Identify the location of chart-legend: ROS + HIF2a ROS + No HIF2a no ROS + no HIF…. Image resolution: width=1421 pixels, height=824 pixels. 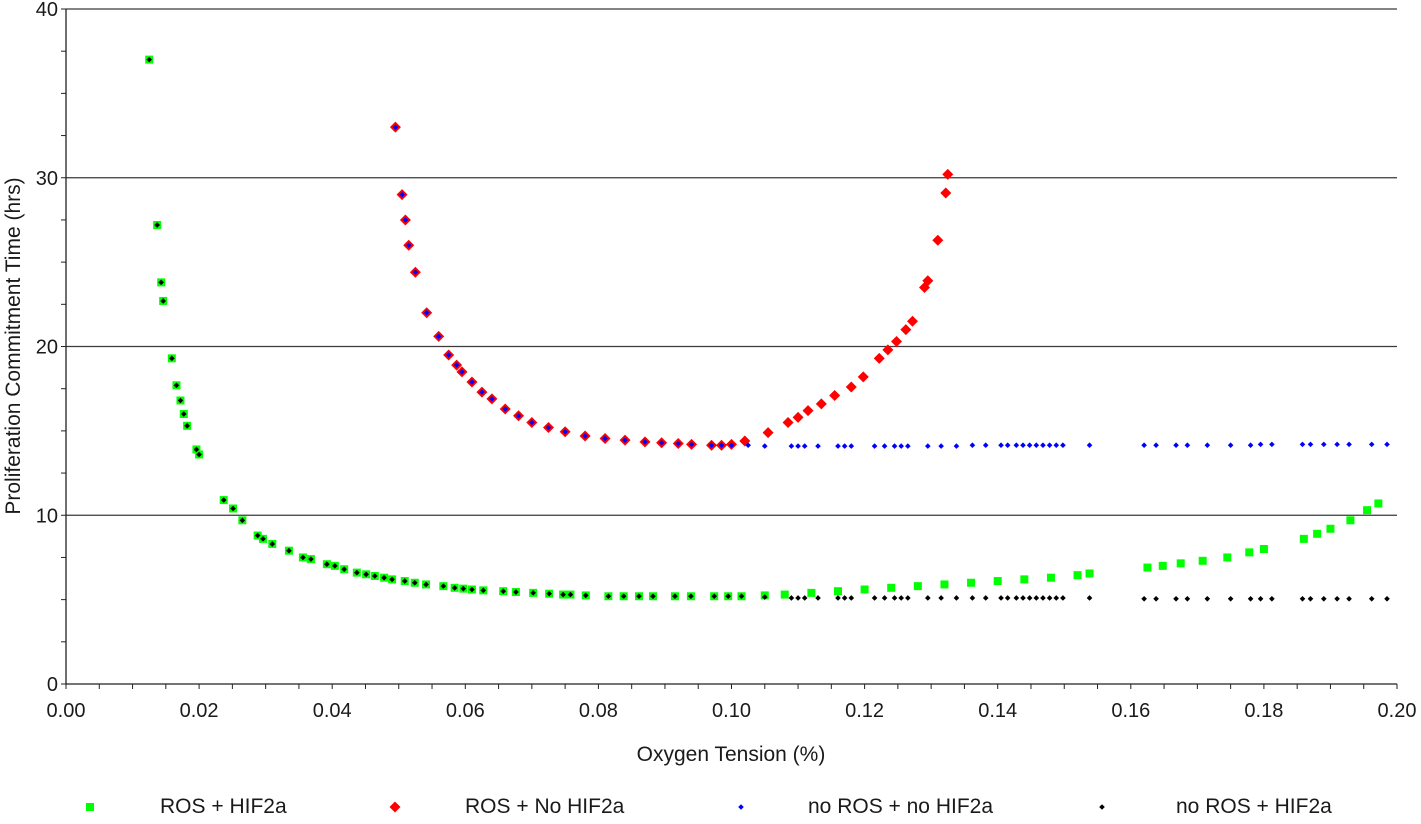
(710, 807).